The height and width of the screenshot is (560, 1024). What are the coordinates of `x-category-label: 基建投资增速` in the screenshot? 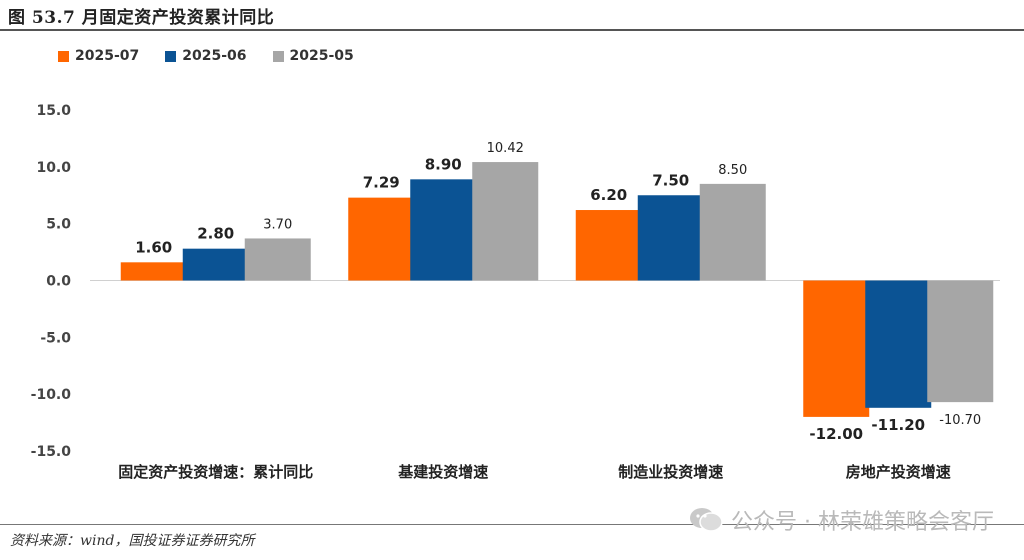 It's located at (442, 472).